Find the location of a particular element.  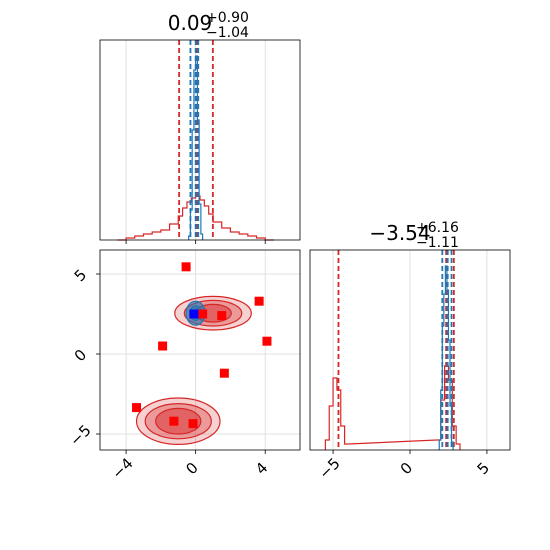

y-tick-label: −5 is located at coordinates (80, 435).